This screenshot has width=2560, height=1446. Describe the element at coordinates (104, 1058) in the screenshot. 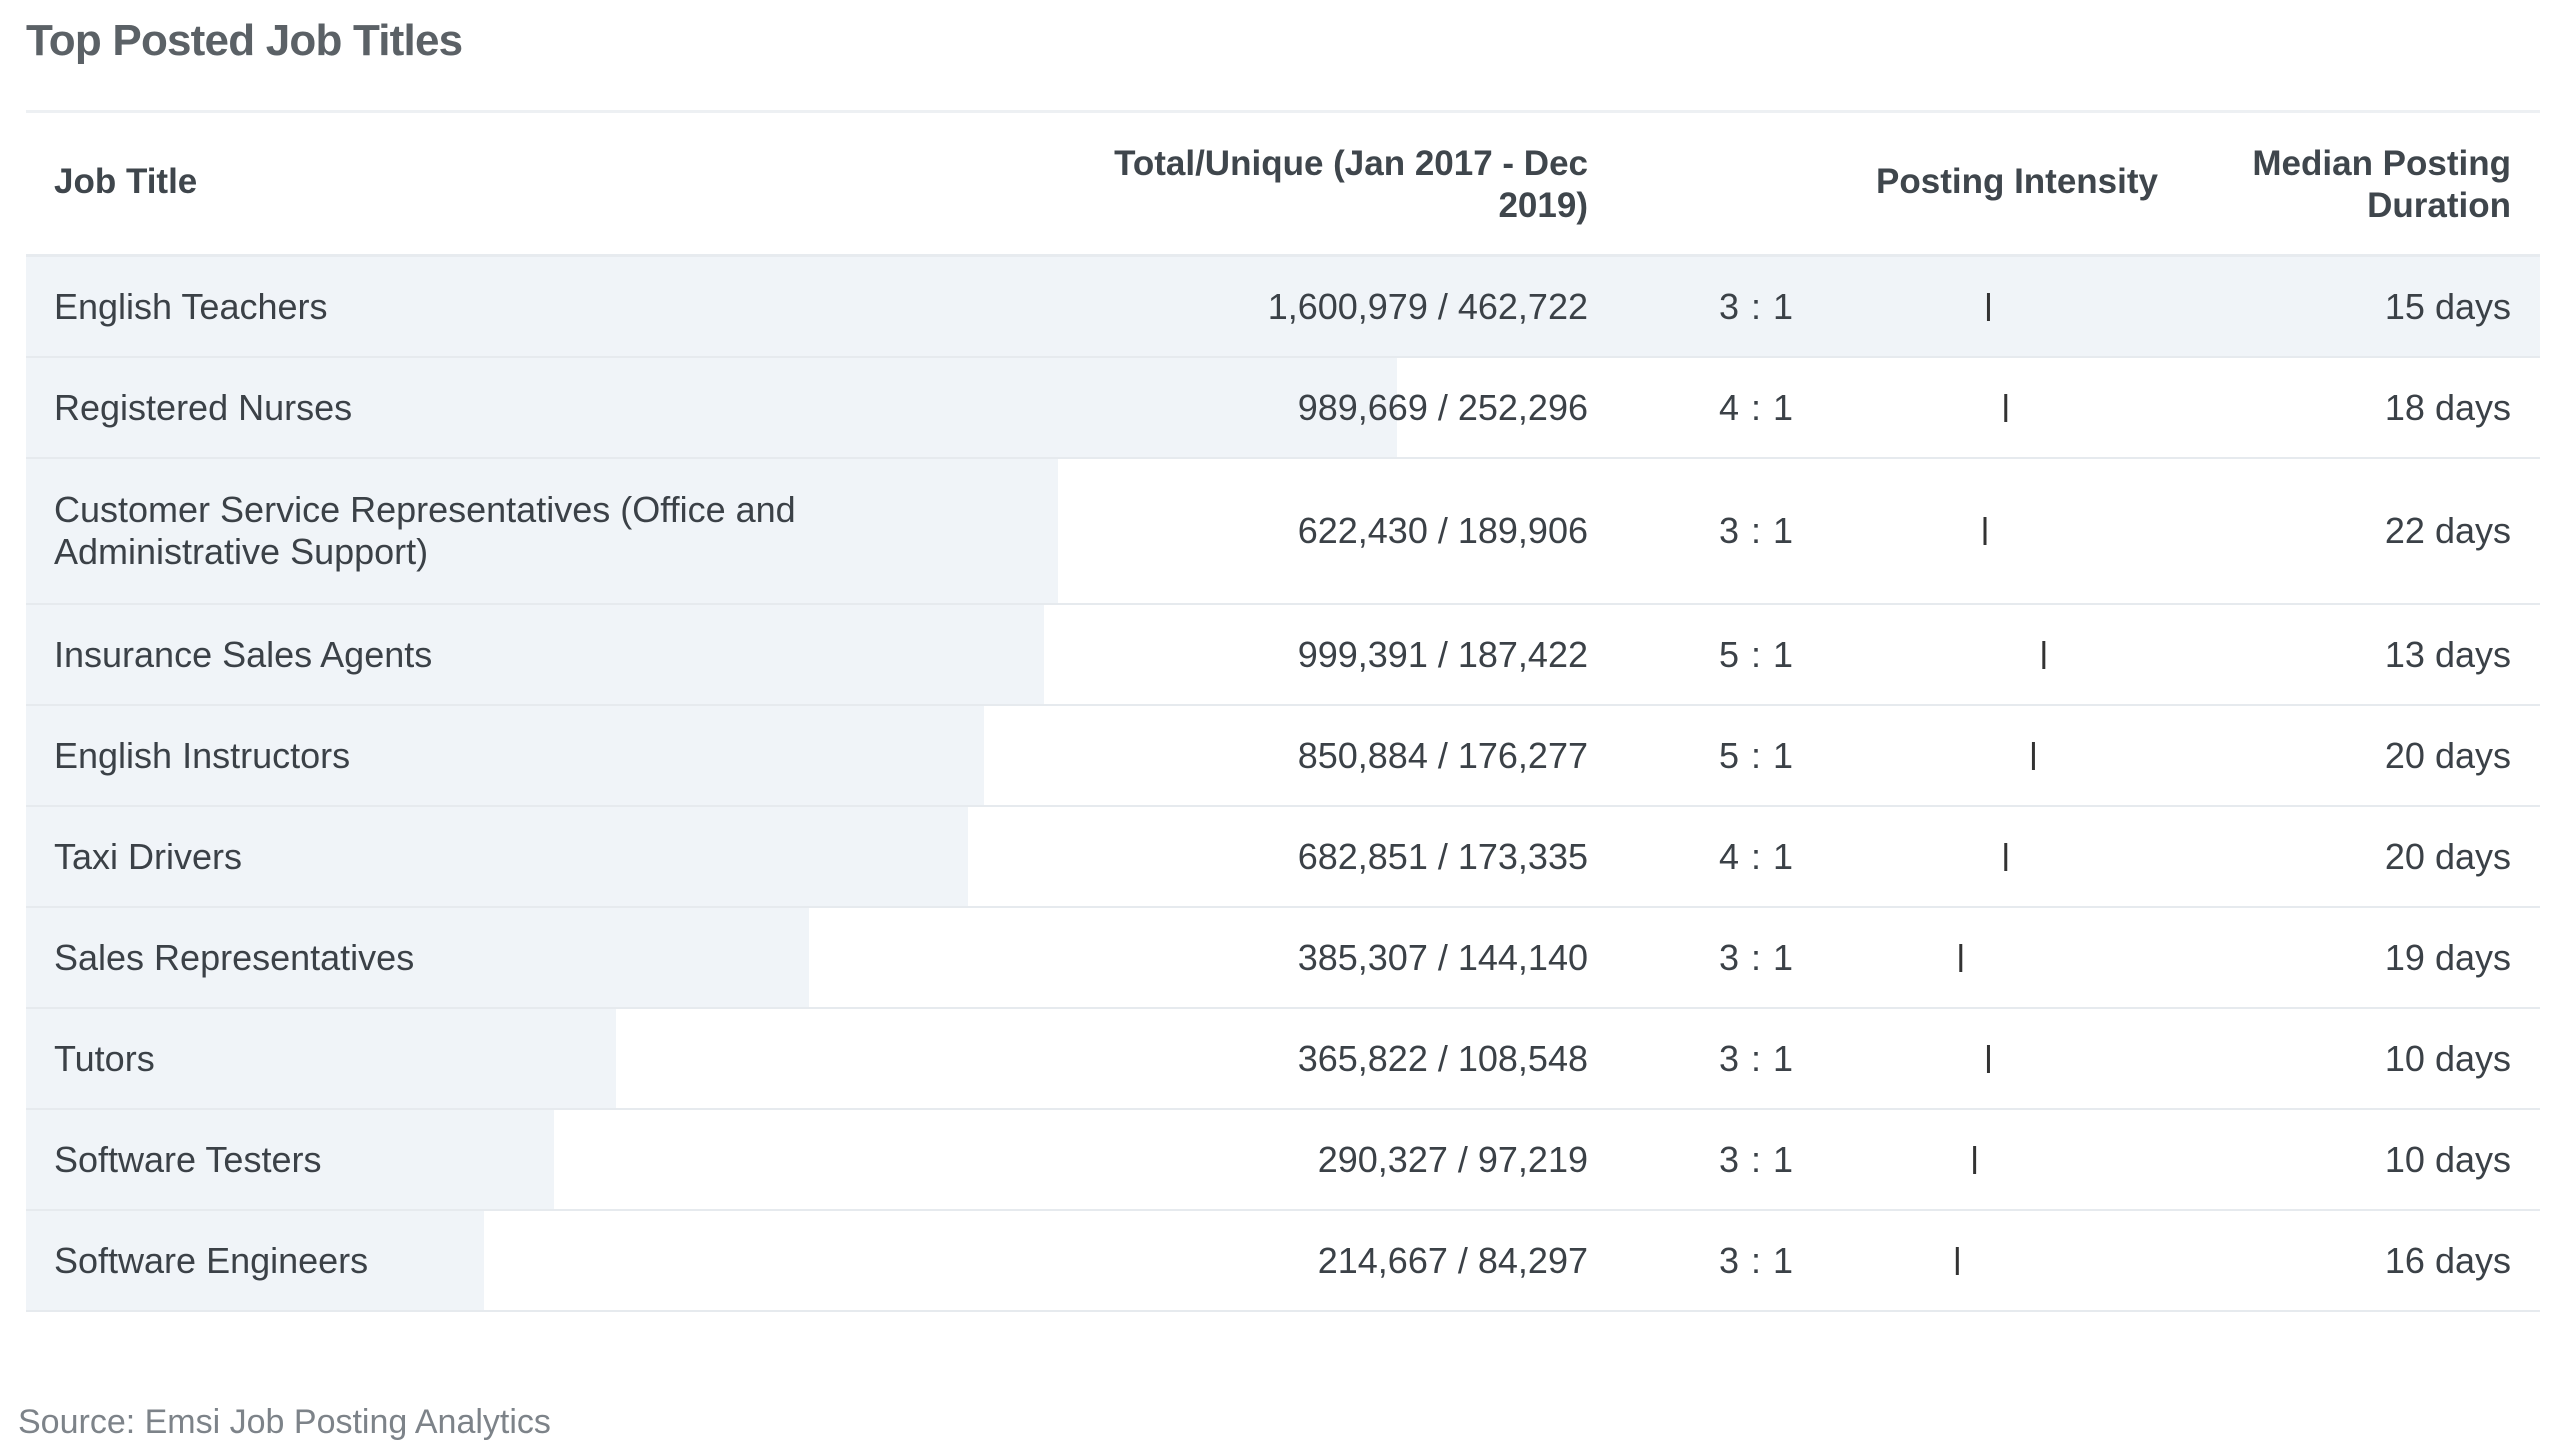

I see `job-title: Tutors` at that location.